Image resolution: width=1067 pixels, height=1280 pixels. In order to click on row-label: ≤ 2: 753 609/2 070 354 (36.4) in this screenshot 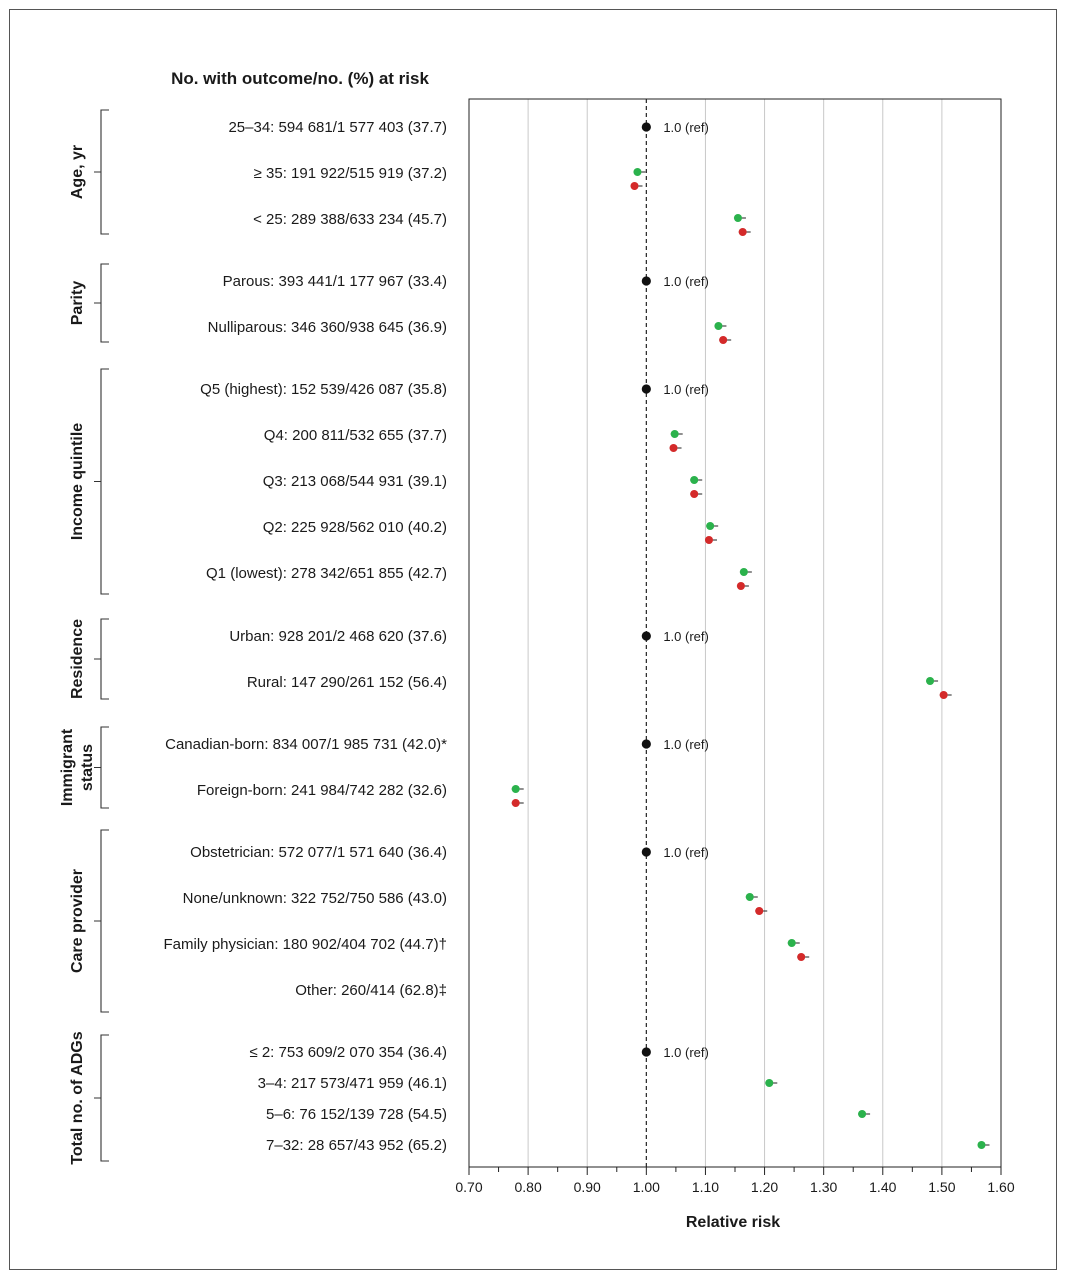, I will do `click(348, 1052)`.